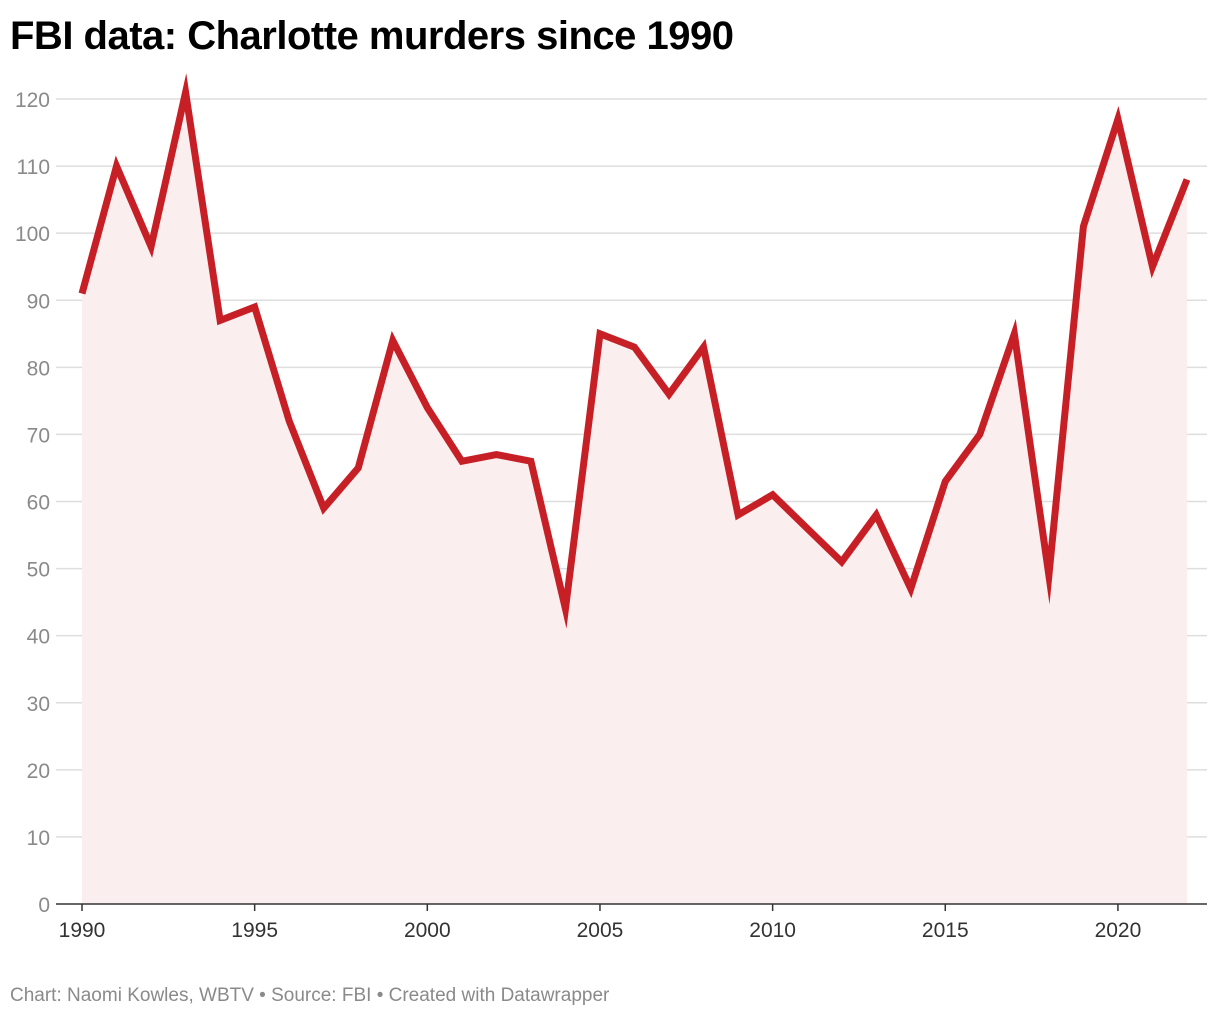  Describe the element at coordinates (392, 340) in the screenshot. I see `data-point-1999` at that location.